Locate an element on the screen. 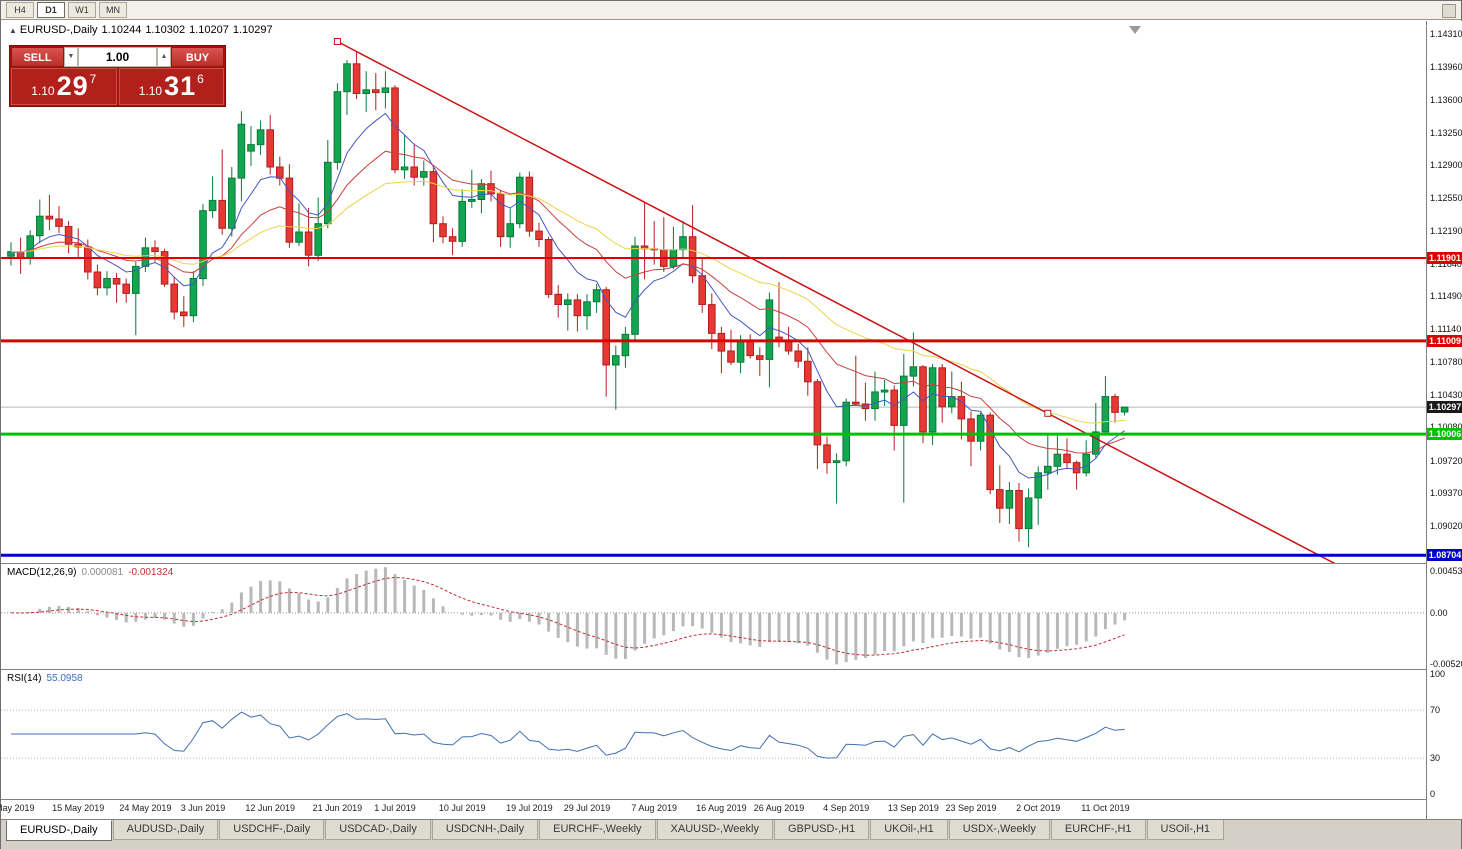 This screenshot has width=1462, height=849. date-axis-label: 13 Sep 2019 is located at coordinates (913, 808).